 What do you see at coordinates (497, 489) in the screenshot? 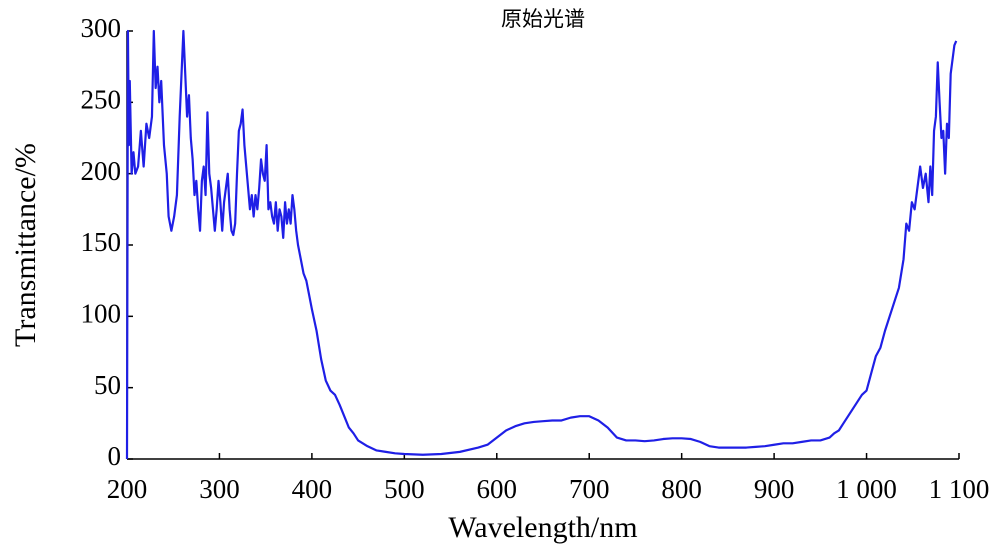
I see `x-tick-label: 600` at bounding box center [497, 489].